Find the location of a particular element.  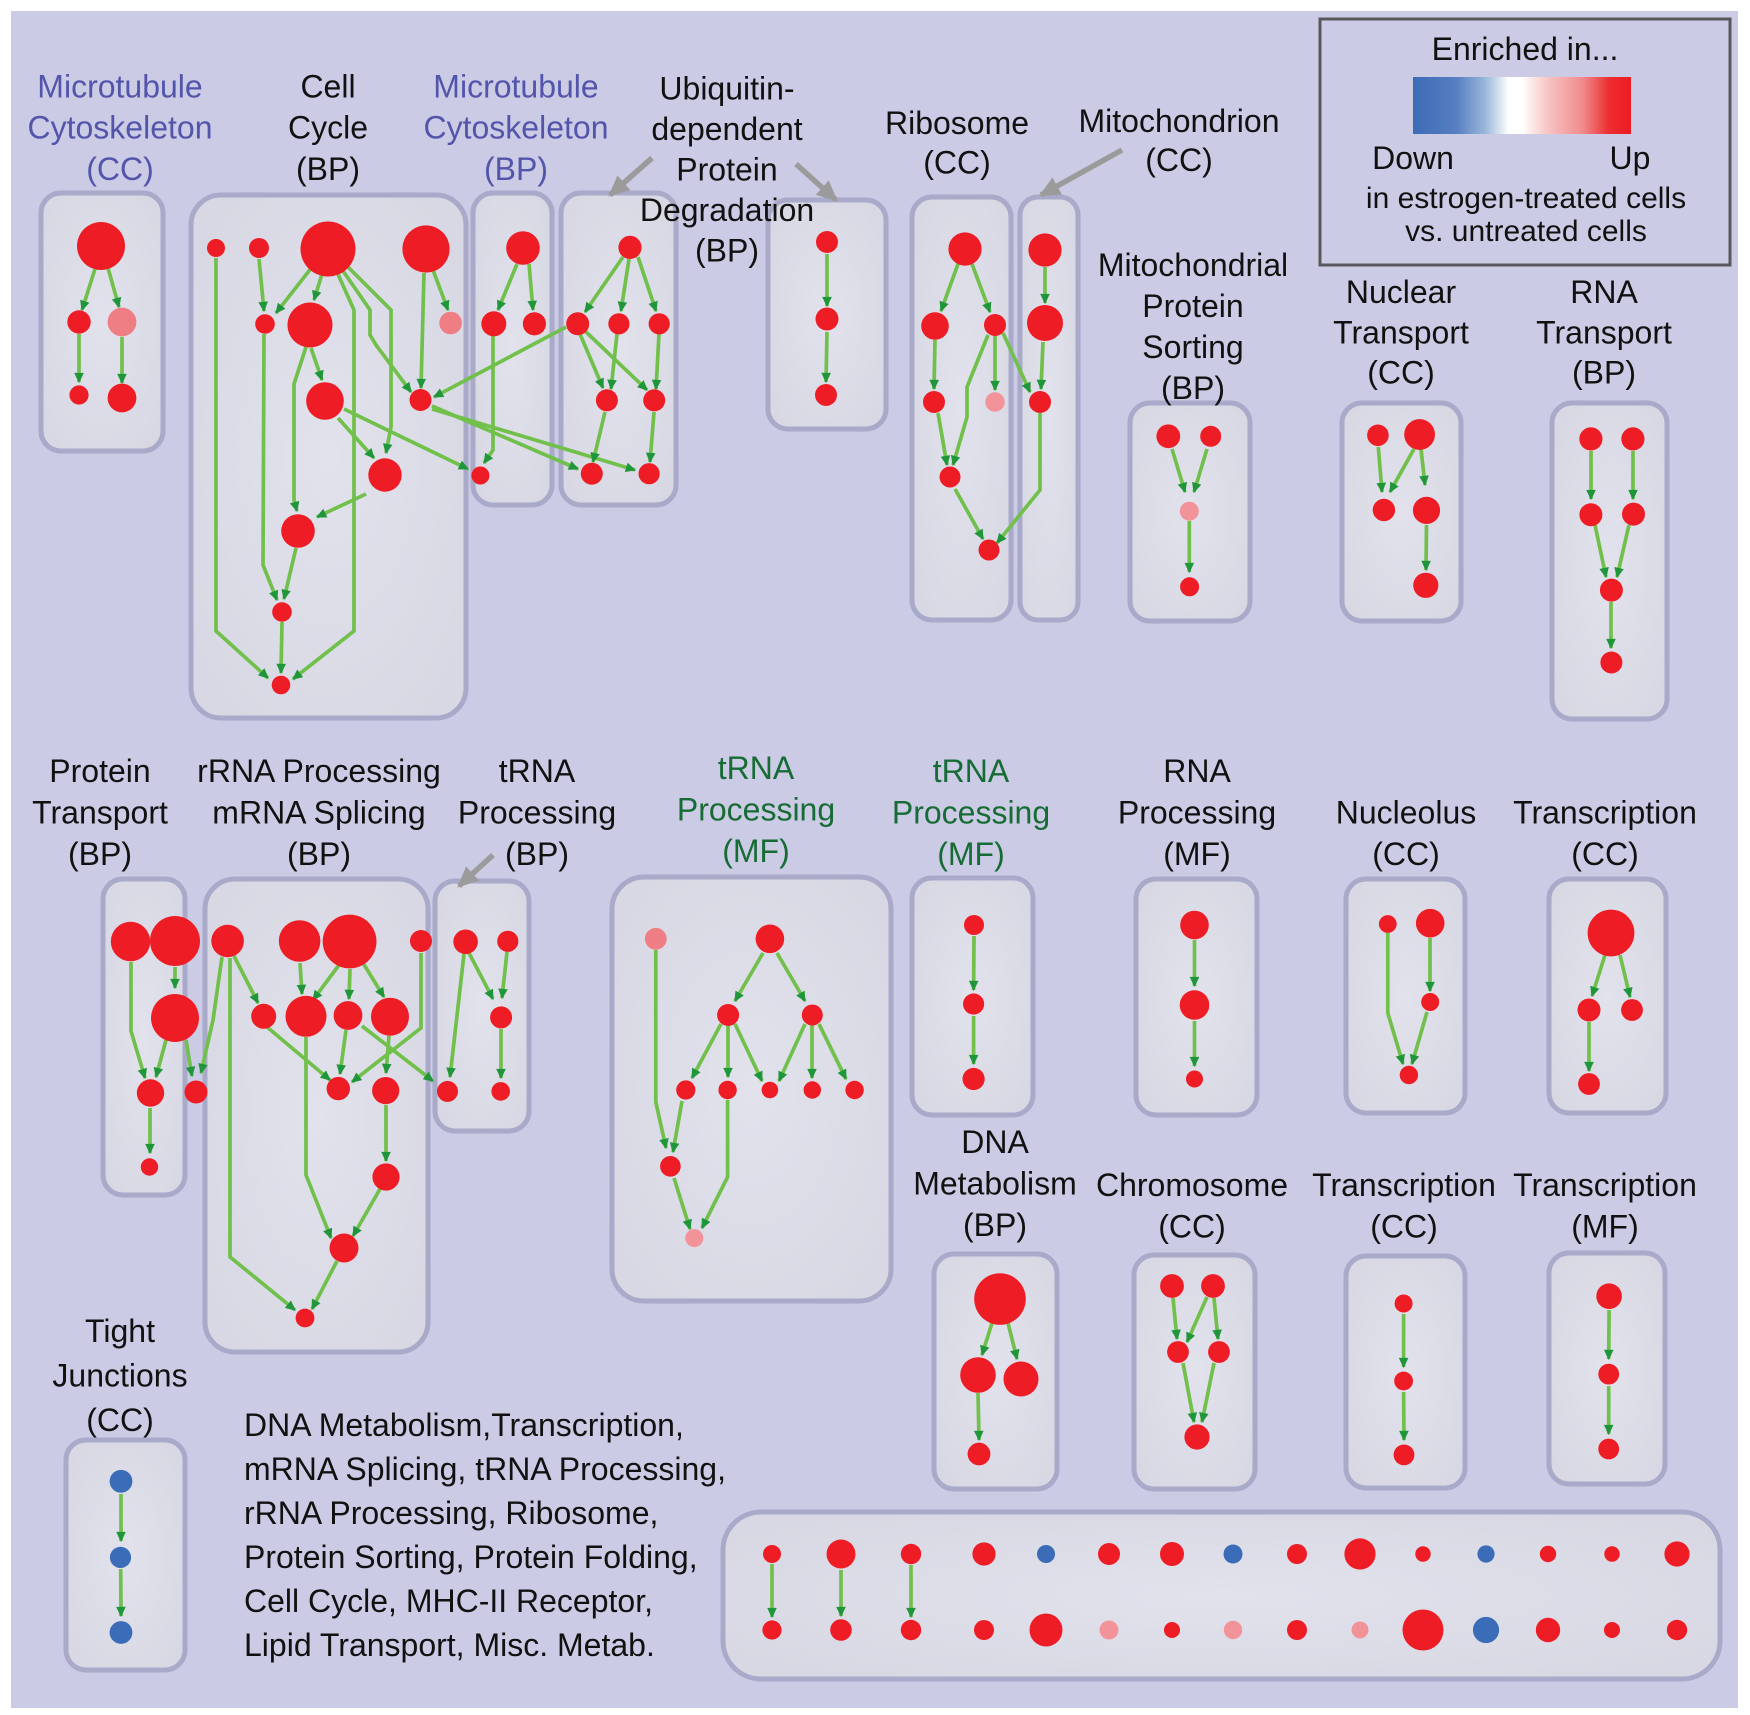

svg-text: Nuclear is located at coordinates (1401, 292).